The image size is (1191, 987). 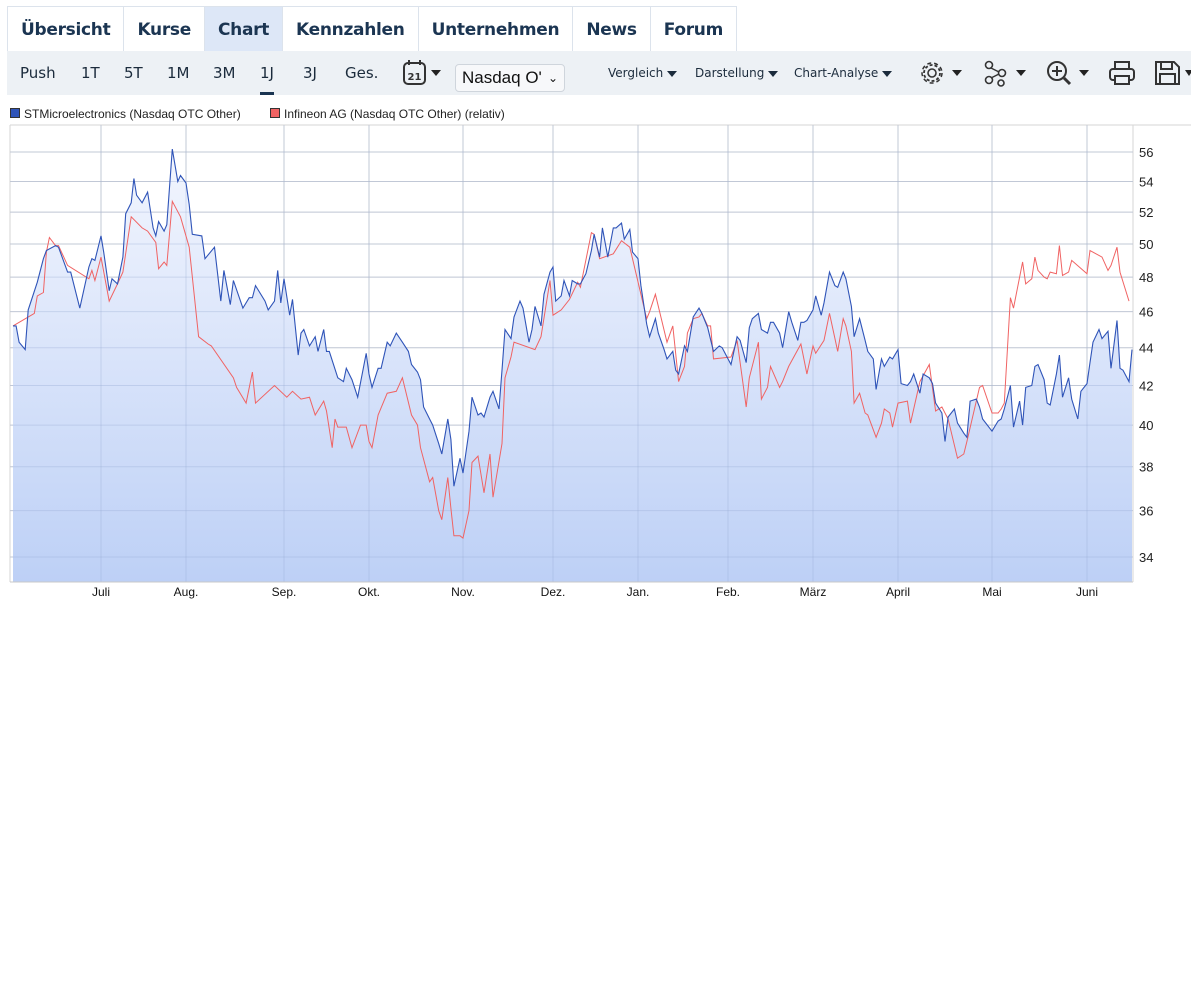 I want to click on x-tick-label: Nov., so click(x=463, y=592).